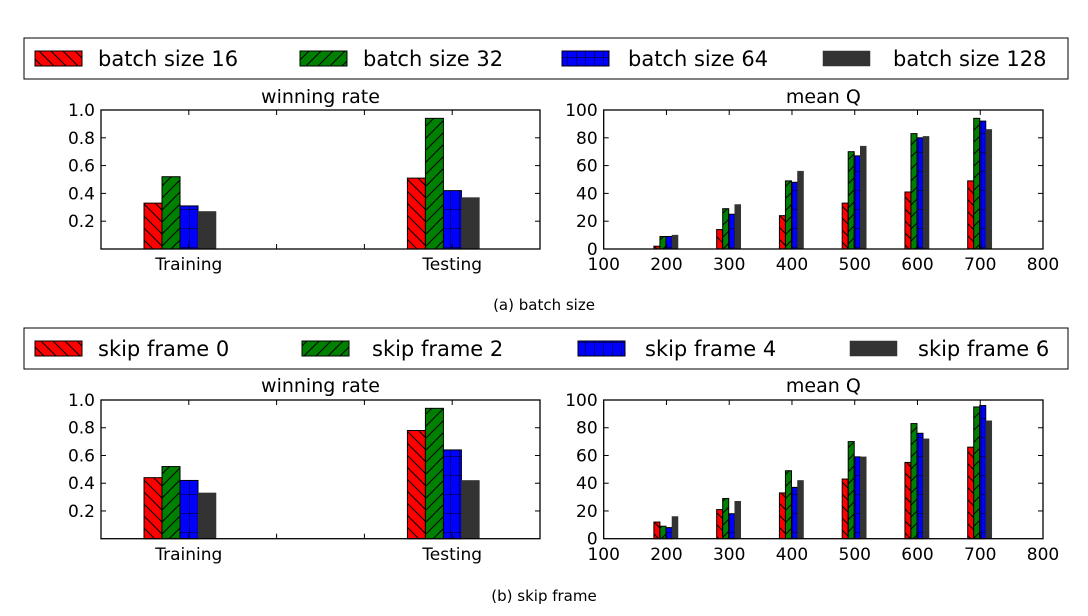 The width and height of the screenshot is (1088, 616). Describe the element at coordinates (81, 512) in the screenshot. I see `y-tick-label: 0.2` at that location.